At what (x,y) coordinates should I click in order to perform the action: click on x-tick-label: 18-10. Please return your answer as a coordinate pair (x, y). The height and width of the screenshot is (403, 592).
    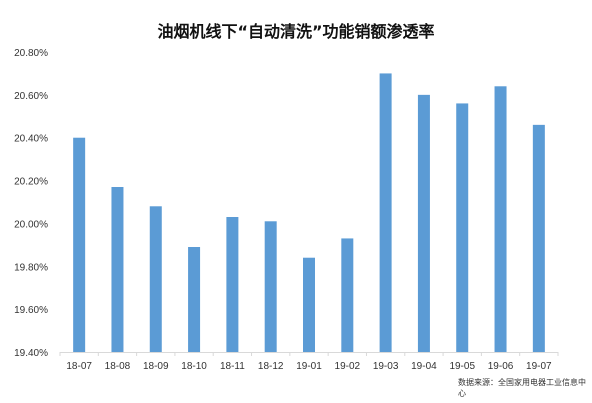
    Looking at the image, I should click on (194, 366).